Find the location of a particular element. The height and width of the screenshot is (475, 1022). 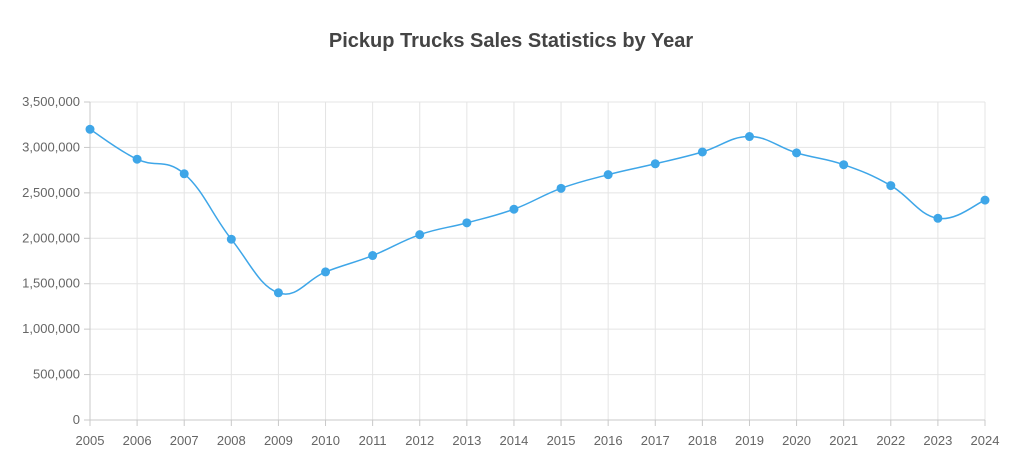

x-tick-label: 2011 is located at coordinates (373, 440).